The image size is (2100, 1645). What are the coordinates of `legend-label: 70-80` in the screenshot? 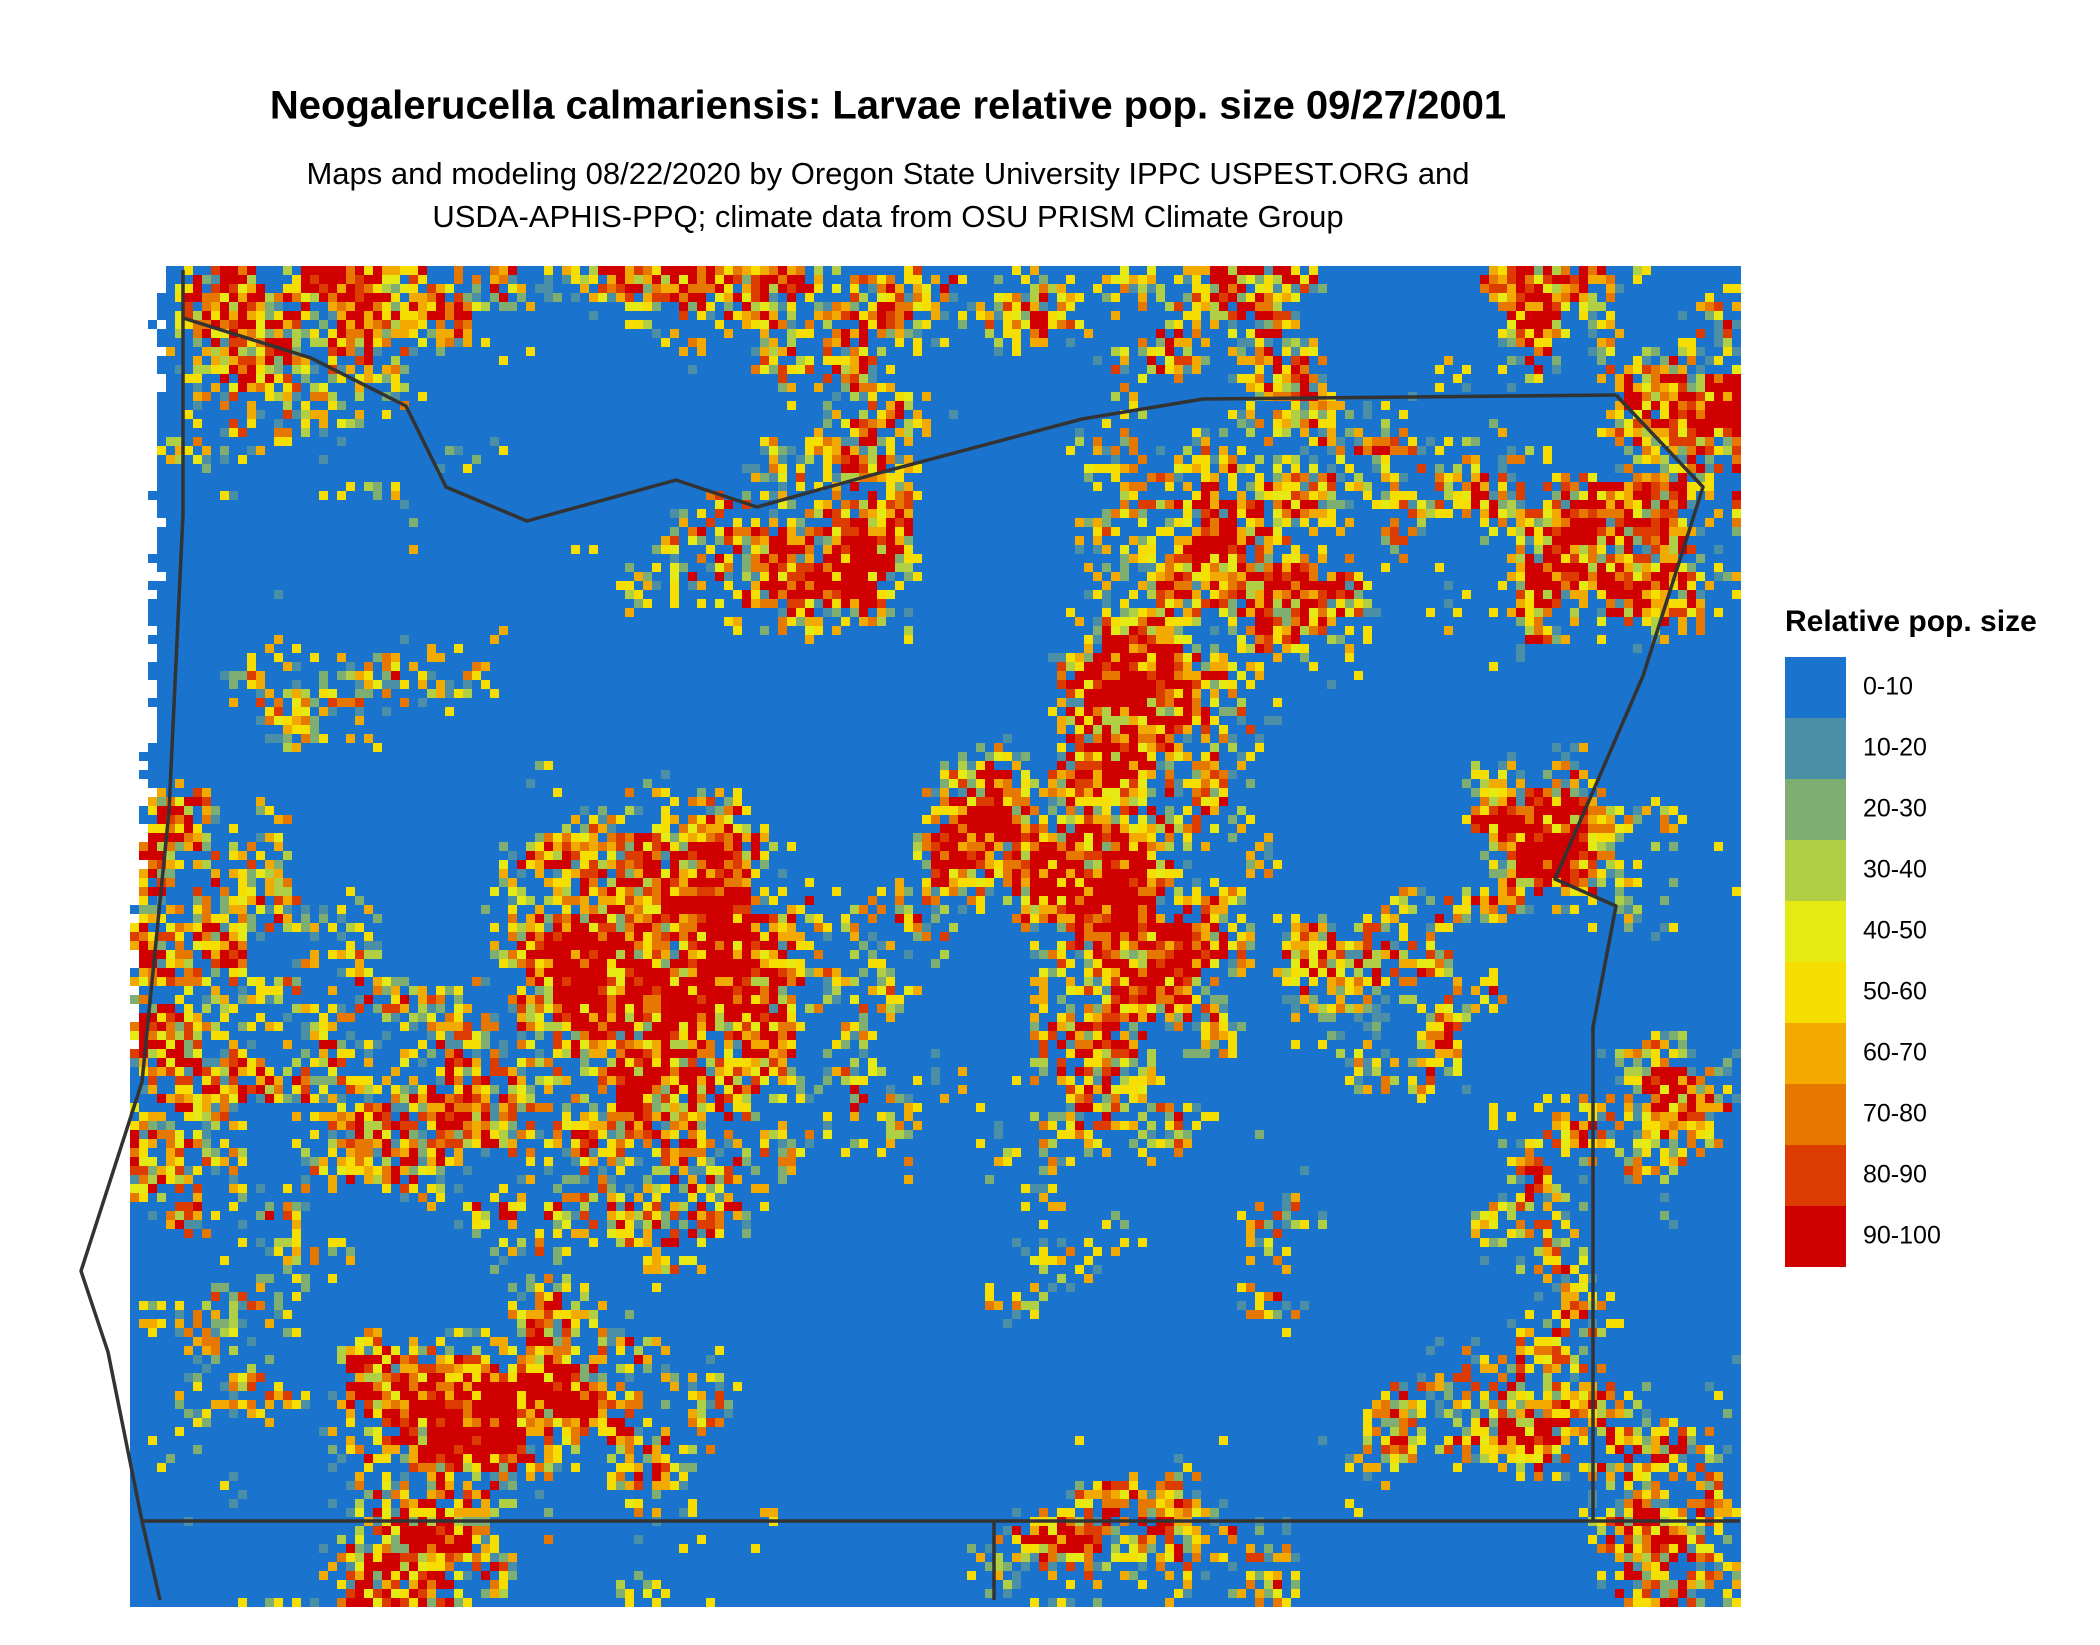 It's located at (1895, 1114).